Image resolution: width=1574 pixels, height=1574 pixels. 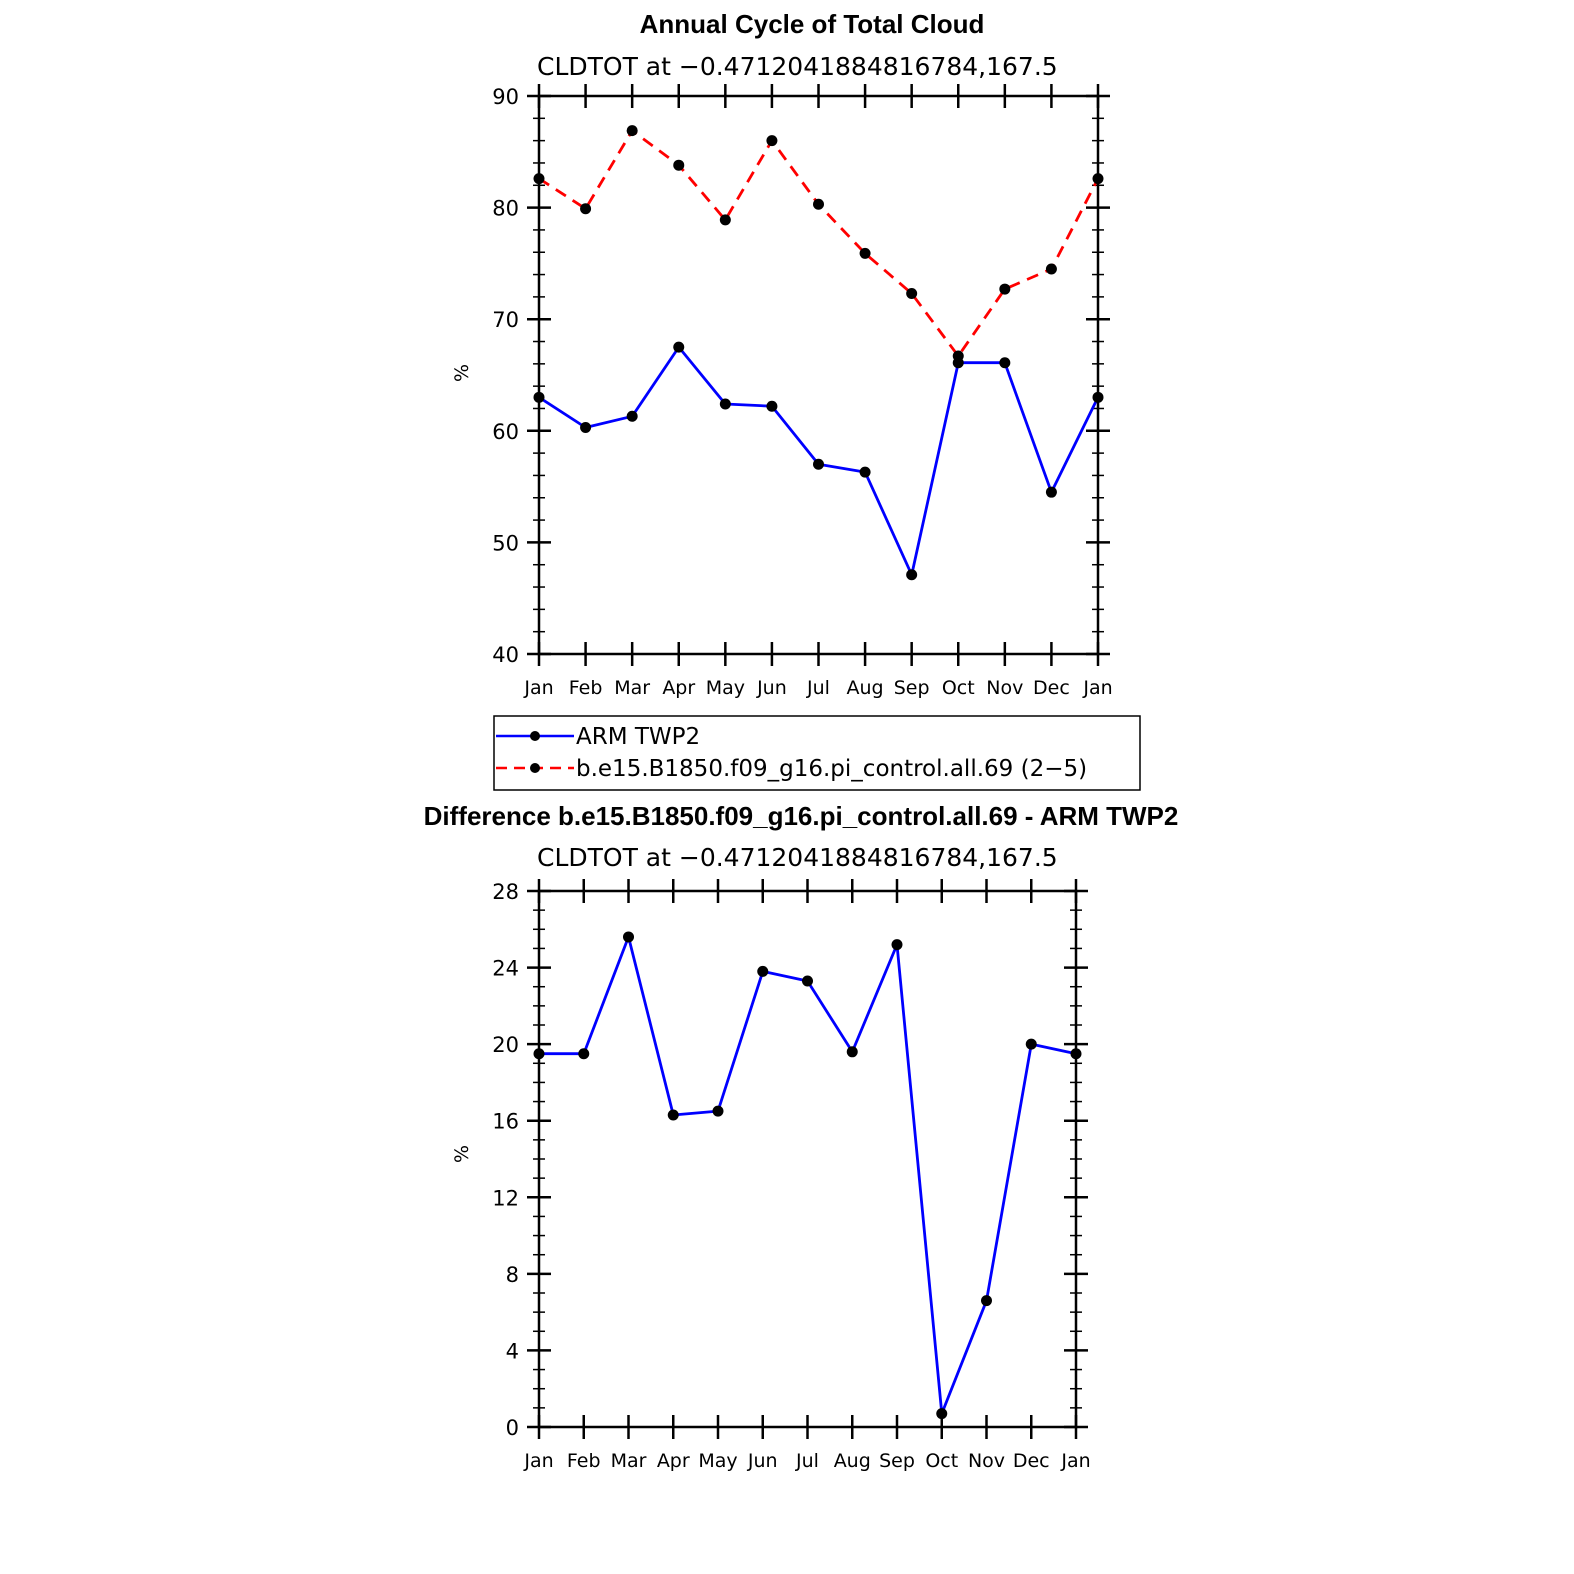 What do you see at coordinates (812, 24) in the screenshot?
I see `chart-title: Annual Cycle of Total Cloud` at bounding box center [812, 24].